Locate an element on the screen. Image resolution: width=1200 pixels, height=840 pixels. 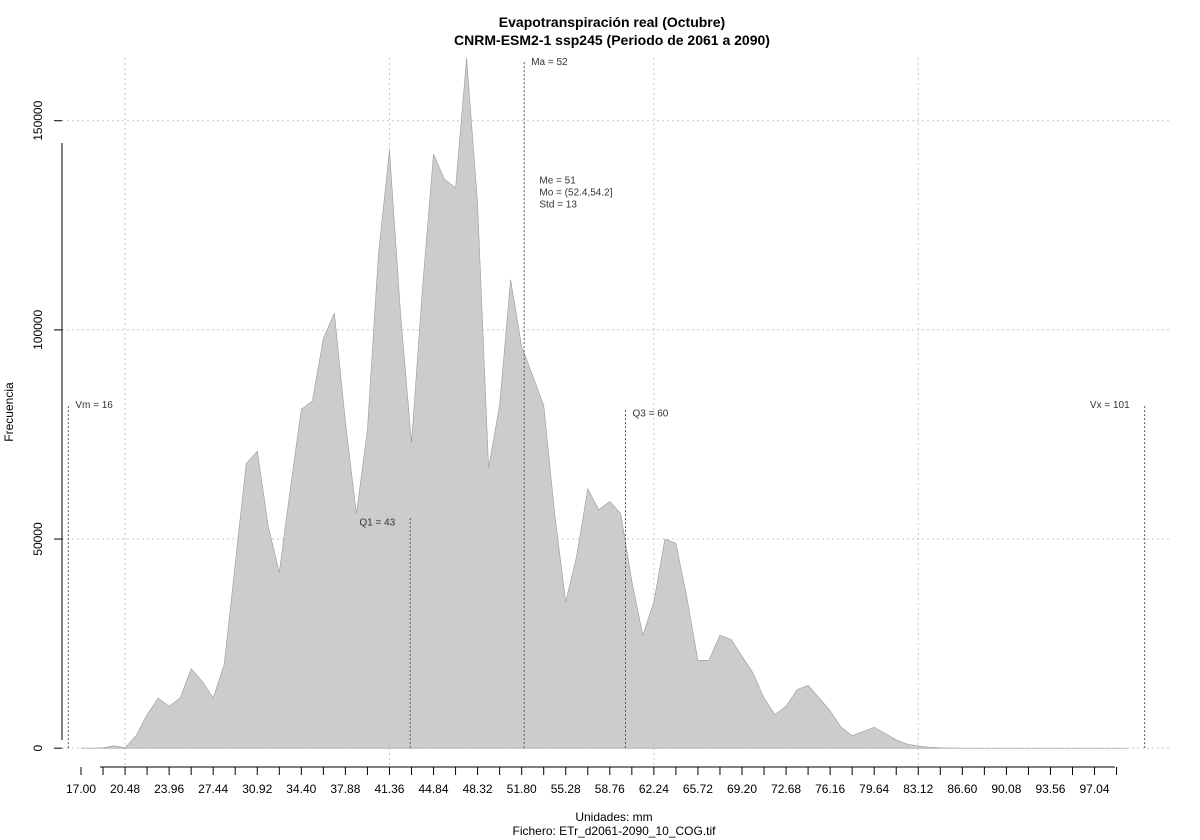
y-tick-label-1: 50000 is located at coordinates (38, 539).